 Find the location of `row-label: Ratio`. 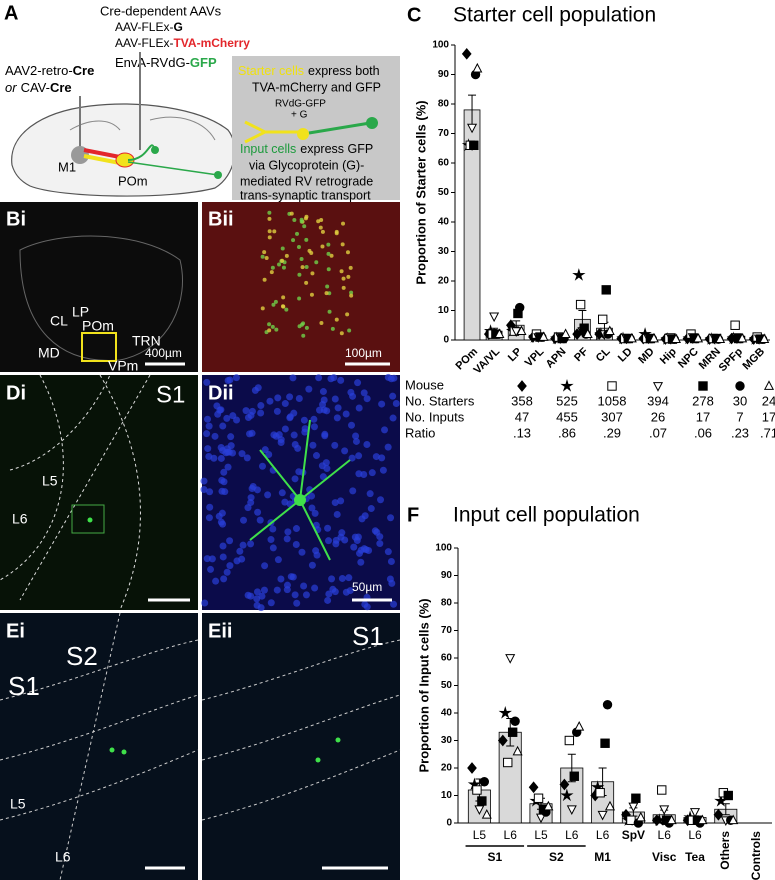

row-label: Ratio is located at coordinates (420, 432).